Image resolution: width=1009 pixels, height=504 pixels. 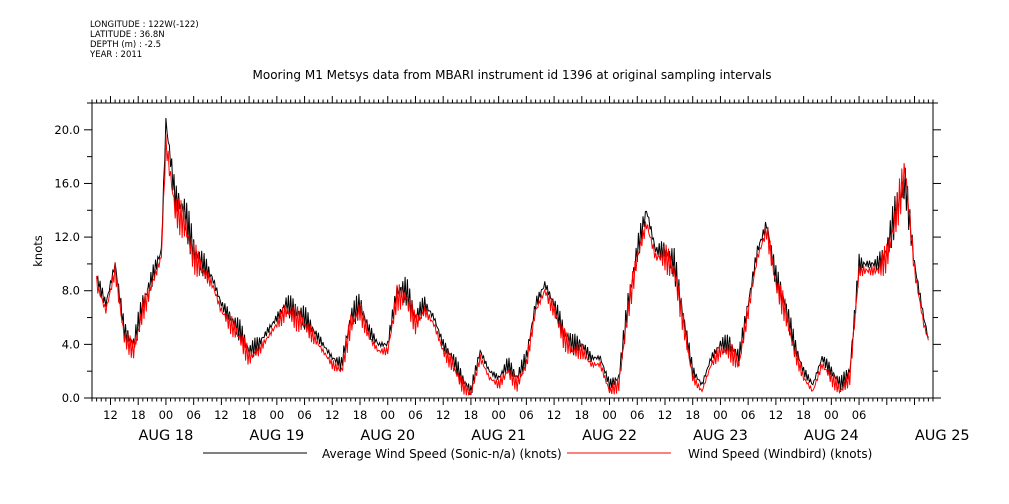 I want to click on y-tick-label: 12.0, so click(x=67, y=237).